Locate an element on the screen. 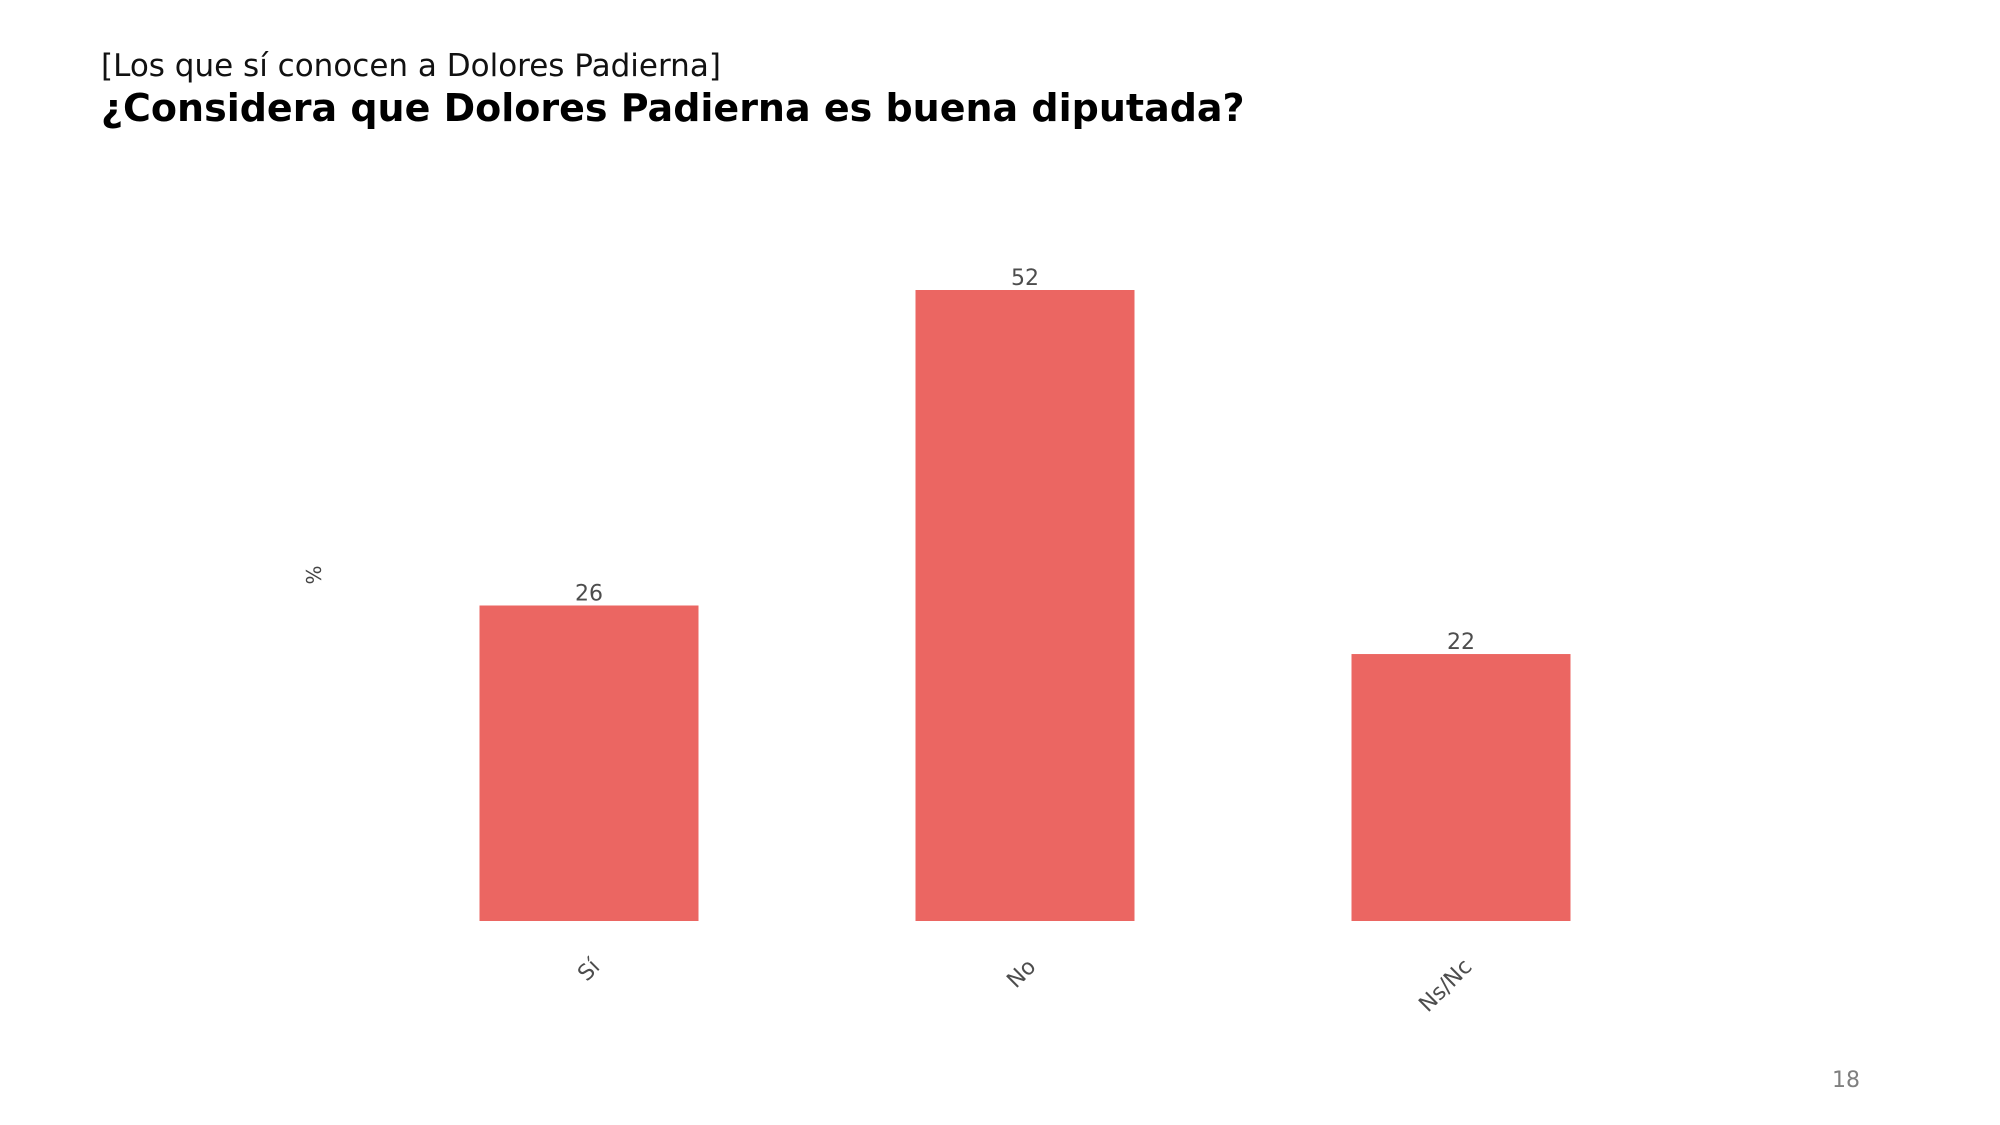 Image resolution: width=2000 pixels, height=1125 pixels. x-tick-labels-group: Sí No Ns/Nc is located at coordinates (1025, 985).